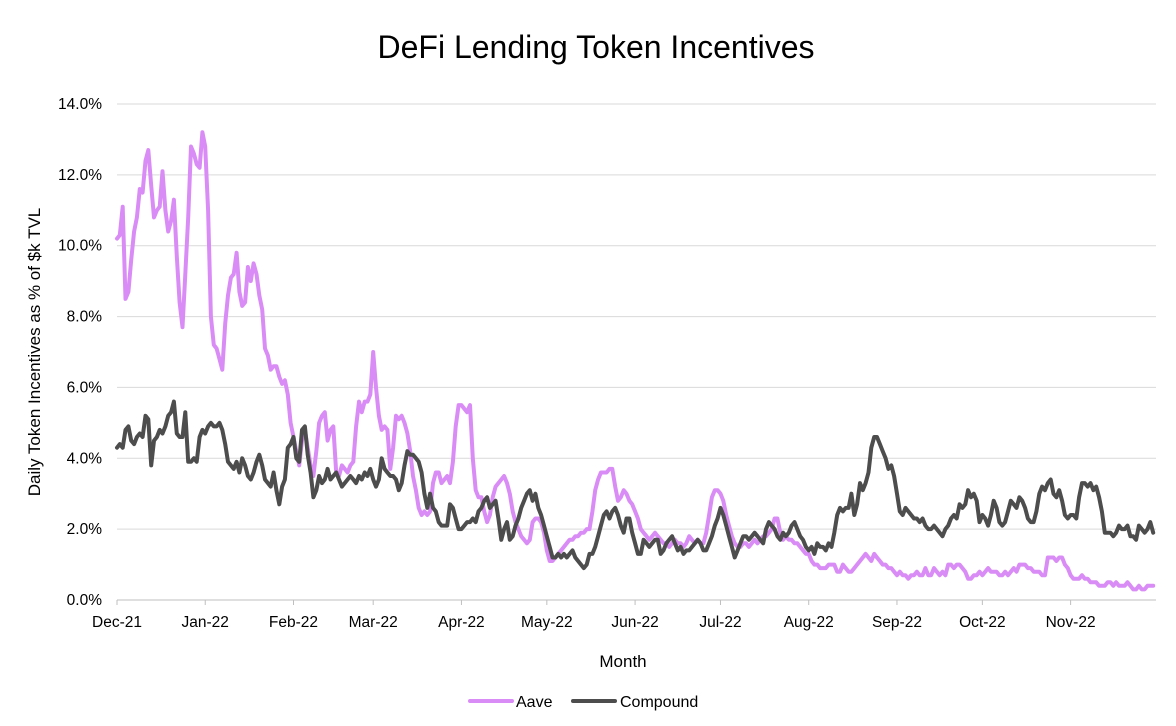 The height and width of the screenshot is (726, 1176). I want to click on x-tick-label: Aug-22, so click(809, 622).